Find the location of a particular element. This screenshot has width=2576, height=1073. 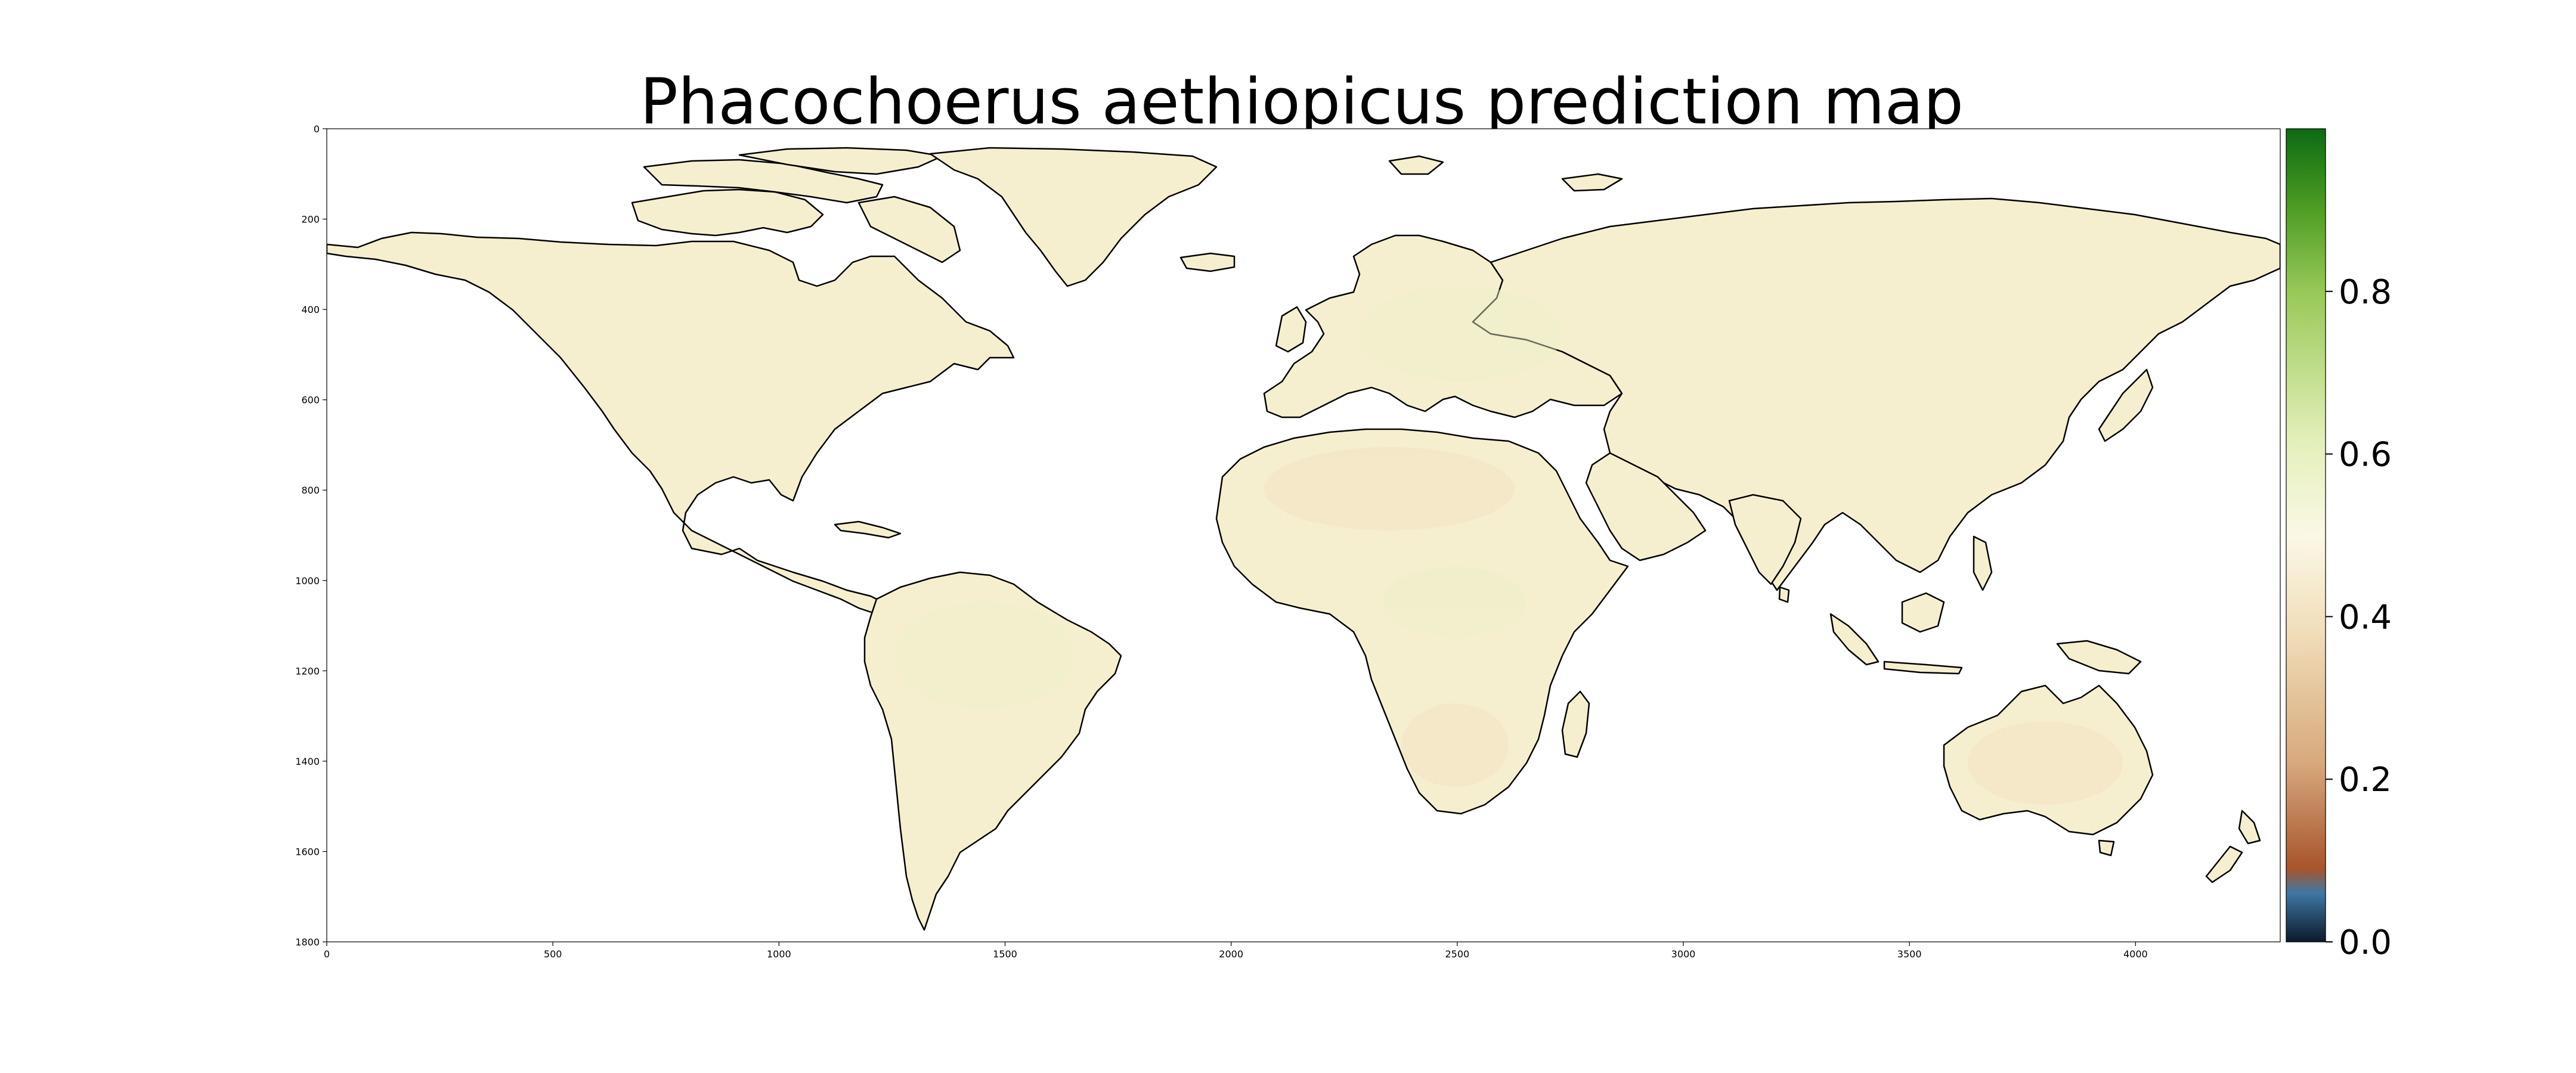

landmass-arctic-islands-north is located at coordinates (764, 182).